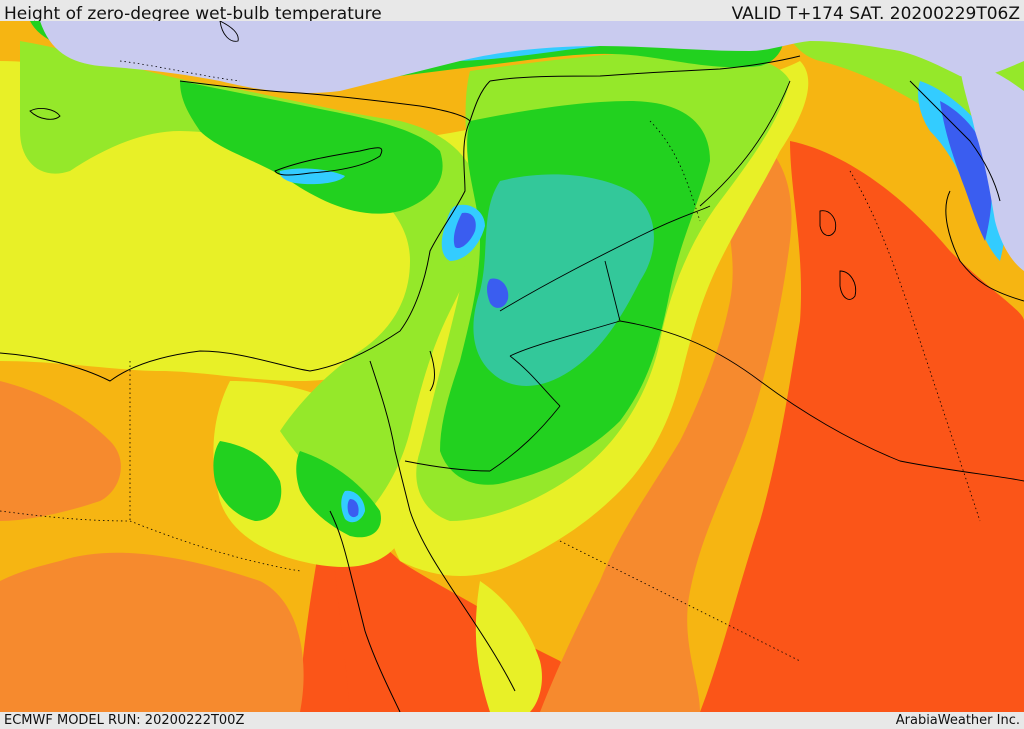 The width and height of the screenshot is (1024, 729). What do you see at coordinates (247, 481) in the screenshot?
I see `field-green-delta` at bounding box center [247, 481].